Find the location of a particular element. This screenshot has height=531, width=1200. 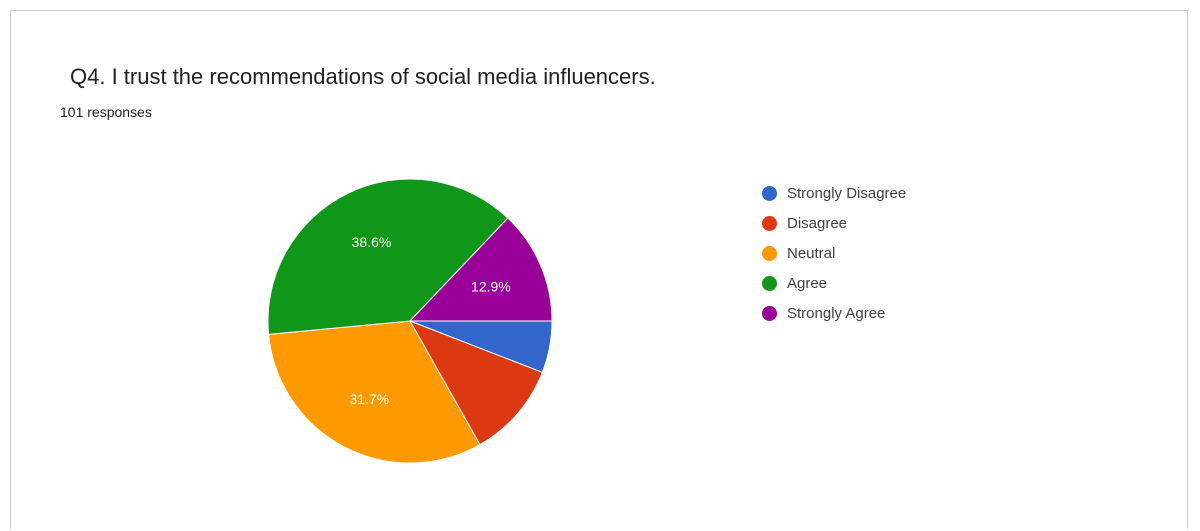

legend-item-strongly-agree: Strongly Agree is located at coordinates (834, 313).